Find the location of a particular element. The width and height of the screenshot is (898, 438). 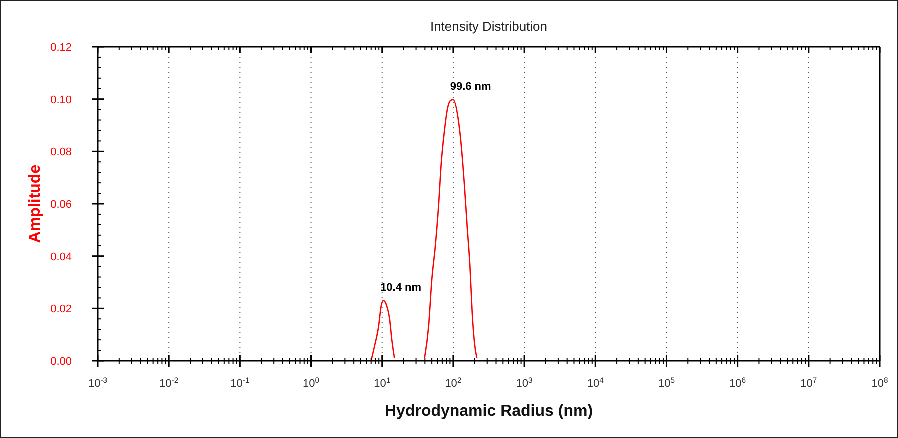

annotation: 99.6 nm is located at coordinates (471, 86).